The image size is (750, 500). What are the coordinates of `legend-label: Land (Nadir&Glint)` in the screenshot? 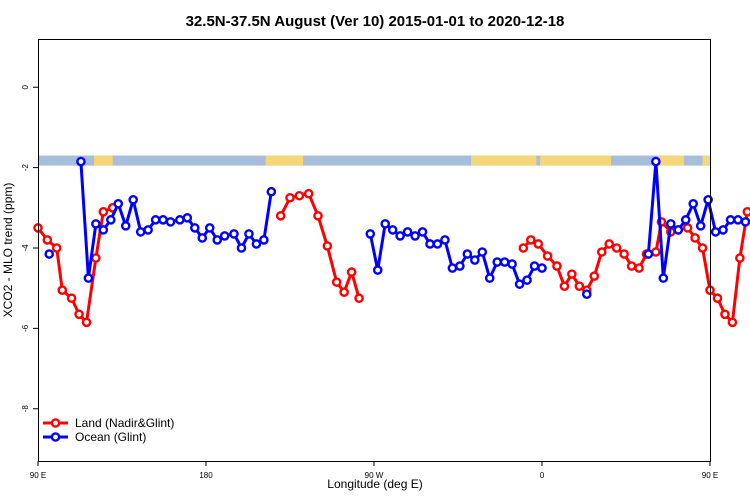 It's located at (124, 423).